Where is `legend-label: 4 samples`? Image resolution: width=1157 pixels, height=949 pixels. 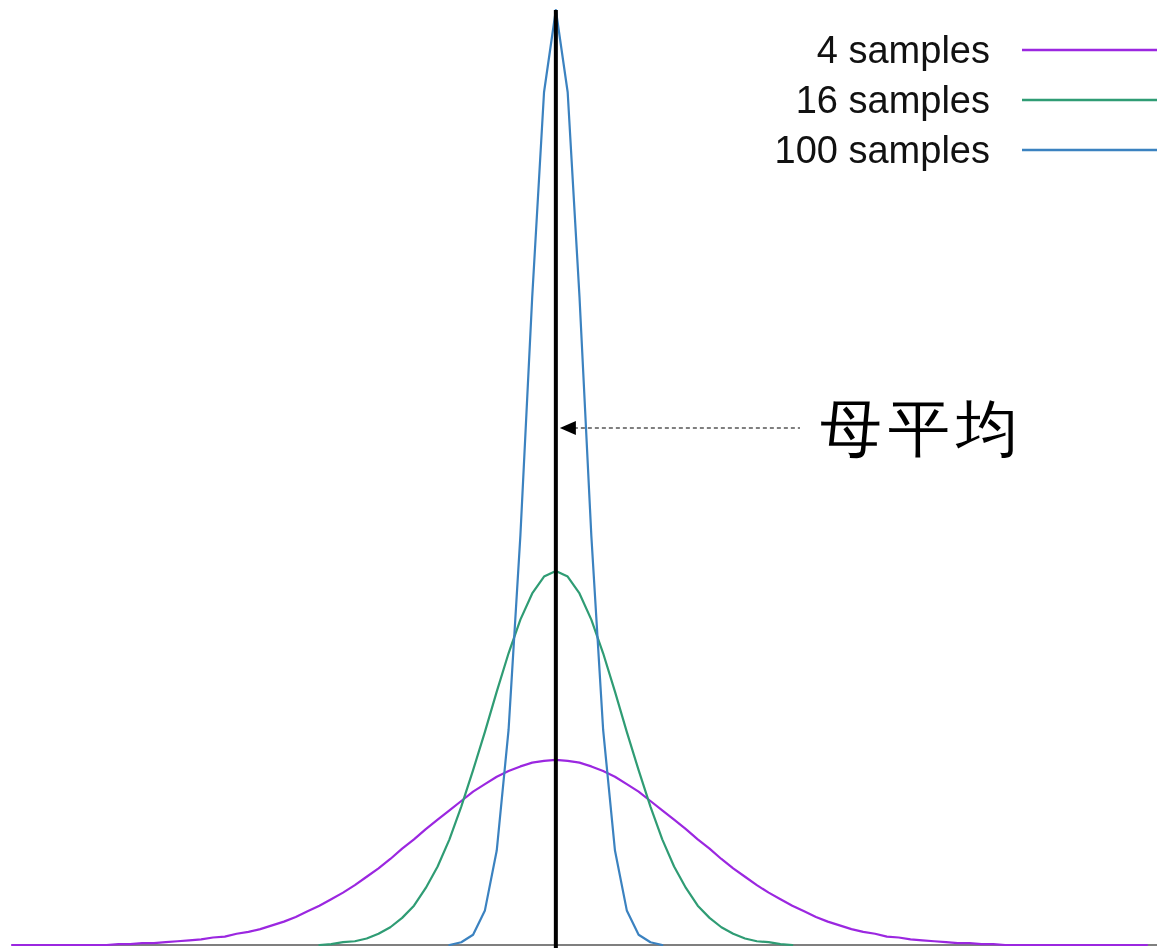 legend-label: 4 samples is located at coordinates (903, 50).